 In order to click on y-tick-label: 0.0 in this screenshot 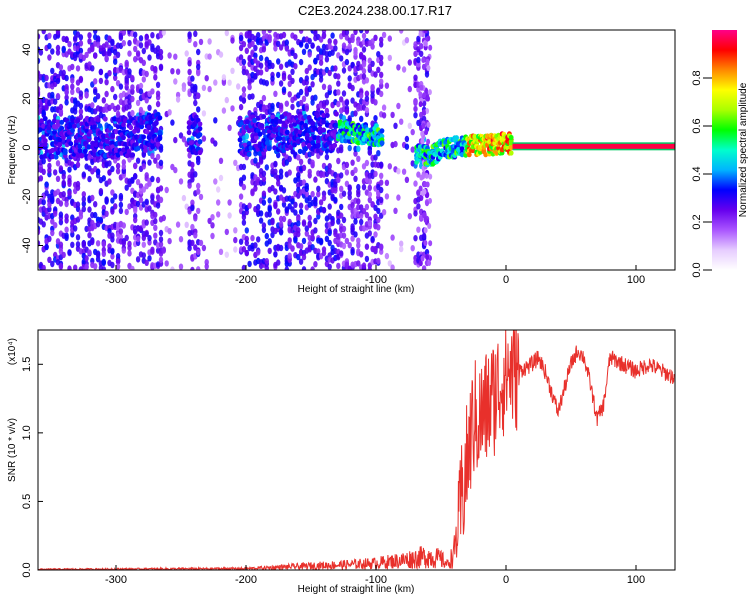, I will do `click(27, 569)`.